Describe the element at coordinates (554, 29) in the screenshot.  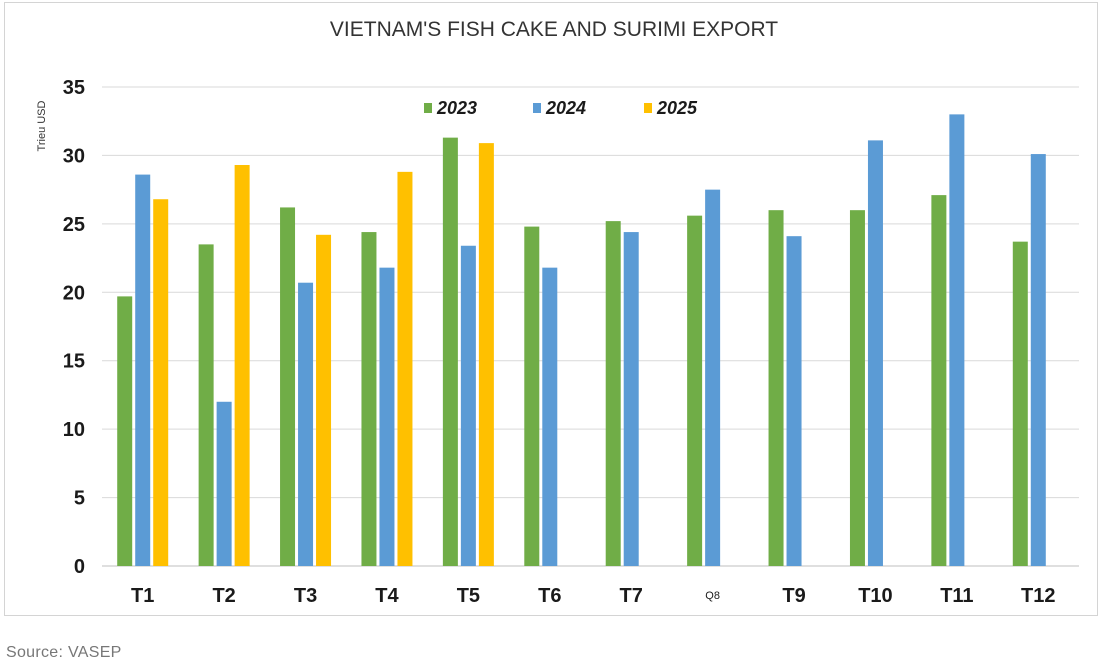
I see `chart-title: VIETNAM'S FISH CAKE AND SURIMI EXPORT` at that location.